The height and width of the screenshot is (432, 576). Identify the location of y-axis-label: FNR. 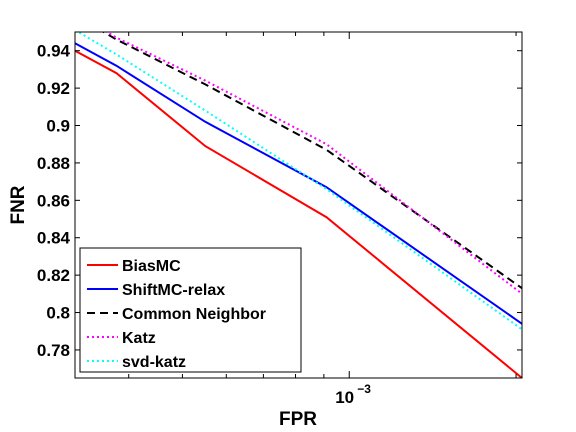
(18, 204).